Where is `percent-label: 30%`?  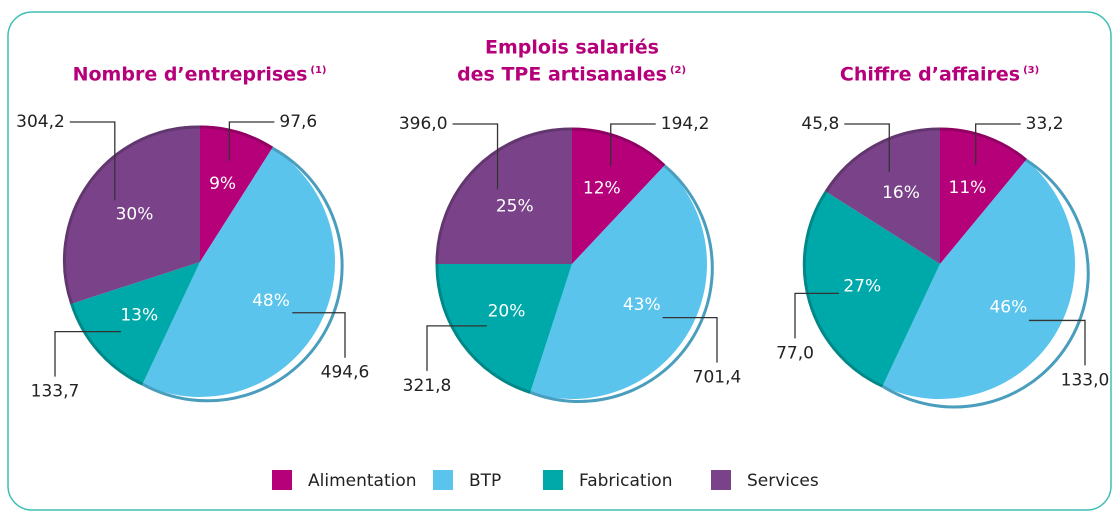
percent-label: 30% is located at coordinates (135, 214).